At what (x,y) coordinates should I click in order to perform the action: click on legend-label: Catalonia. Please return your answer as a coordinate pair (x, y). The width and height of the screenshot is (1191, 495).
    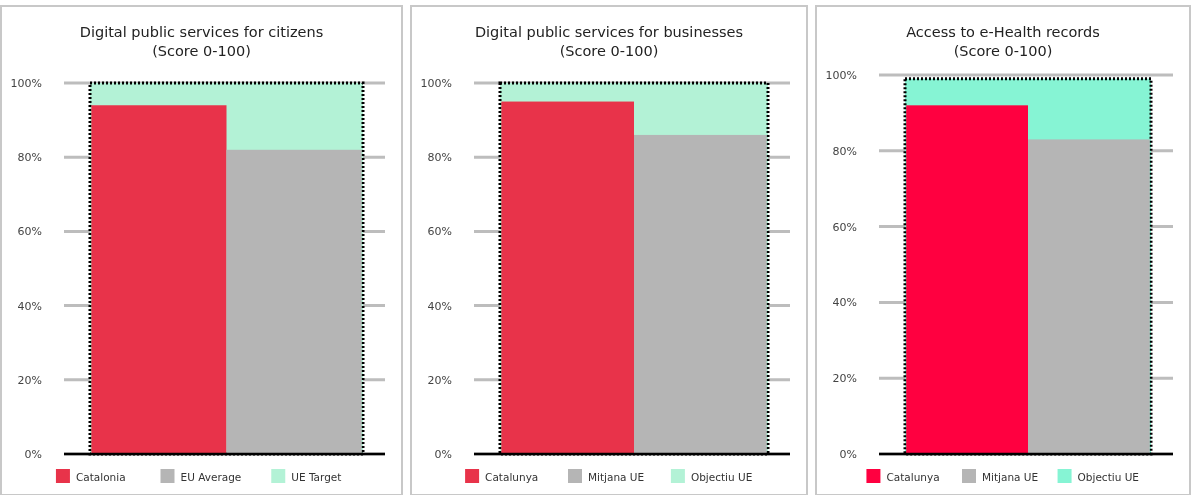
    Looking at the image, I should click on (100, 477).